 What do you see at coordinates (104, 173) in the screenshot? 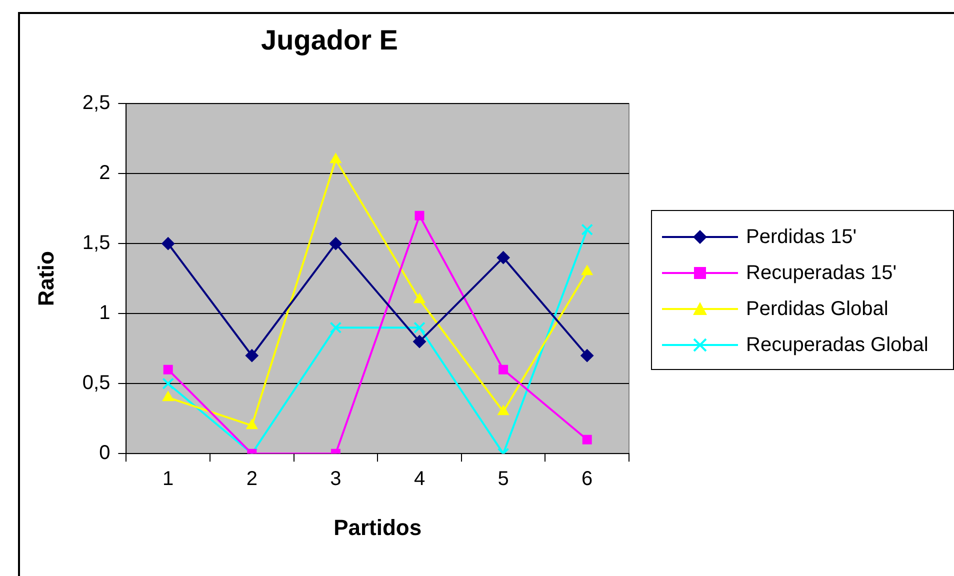
I see `y-tick-label: 2` at bounding box center [104, 173].